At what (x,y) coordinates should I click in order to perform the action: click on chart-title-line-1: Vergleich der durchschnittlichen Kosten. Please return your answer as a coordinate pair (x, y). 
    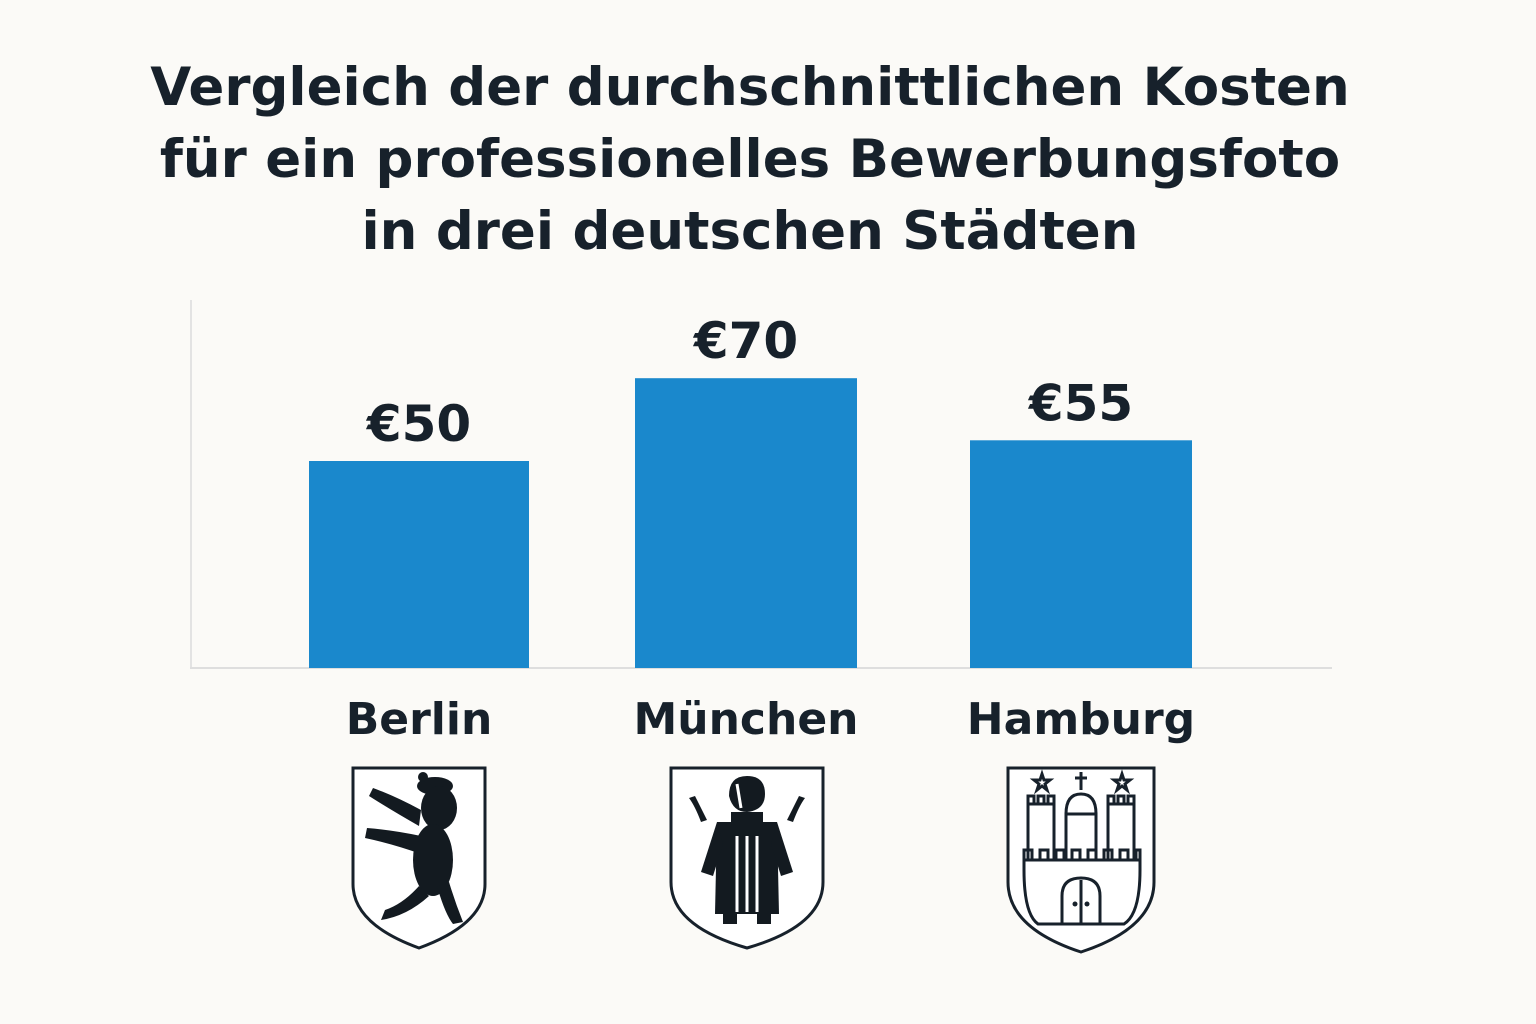
    Looking at the image, I should click on (750, 87).